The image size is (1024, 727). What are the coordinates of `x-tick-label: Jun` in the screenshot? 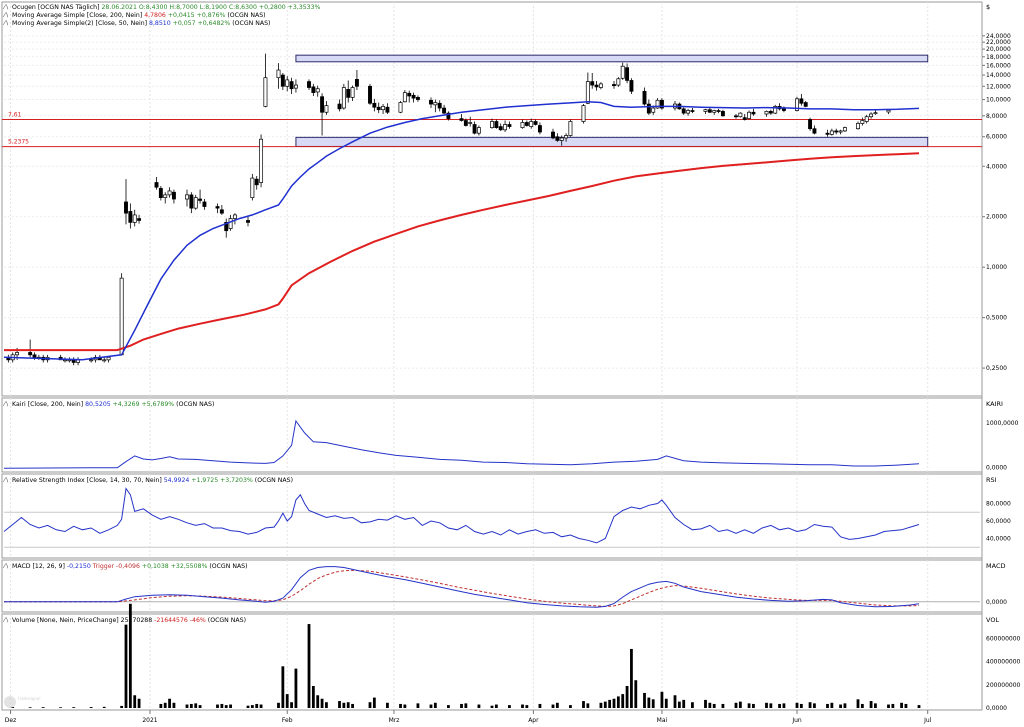 It's located at (796, 720).